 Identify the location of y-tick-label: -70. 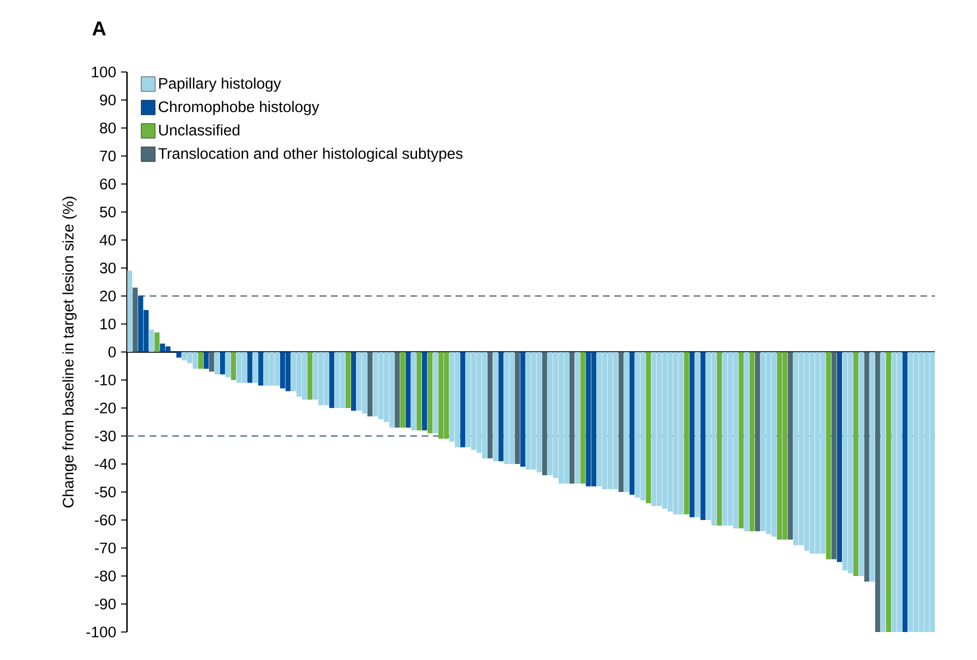
(105, 548).